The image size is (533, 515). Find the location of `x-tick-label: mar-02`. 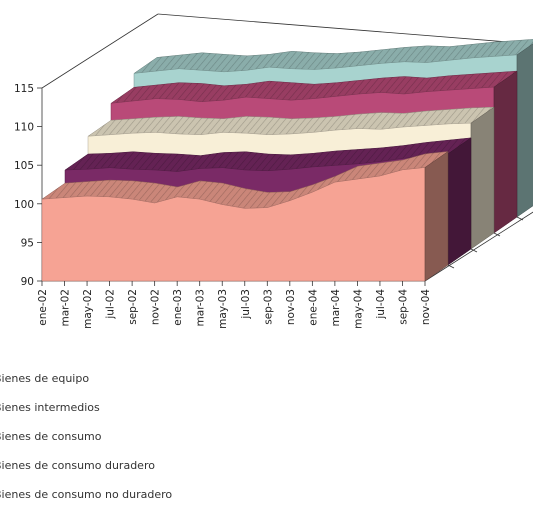

x-tick-label: mar-02 is located at coordinates (66, 307).